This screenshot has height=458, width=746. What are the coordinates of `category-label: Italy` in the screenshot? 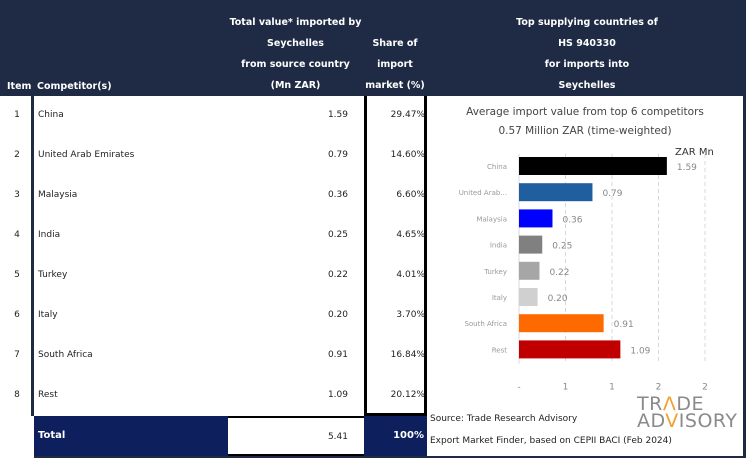 It's located at (499, 298).